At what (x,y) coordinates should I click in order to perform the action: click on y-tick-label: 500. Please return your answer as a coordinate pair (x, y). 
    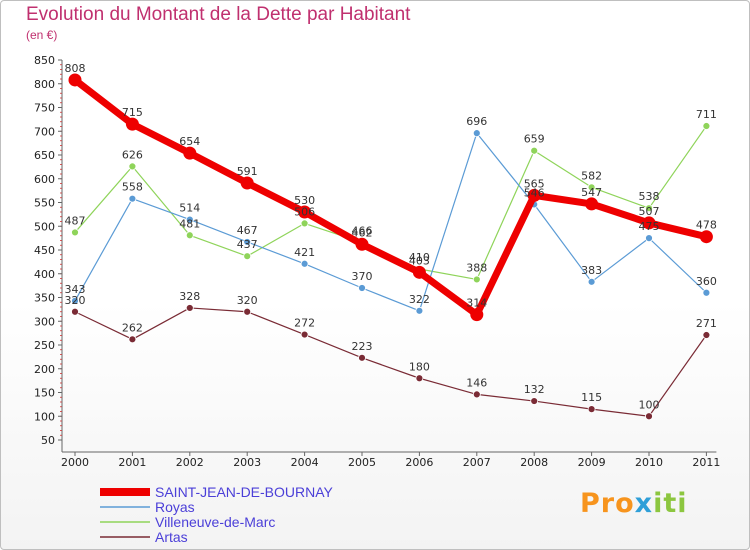
    Looking at the image, I should click on (44, 226).